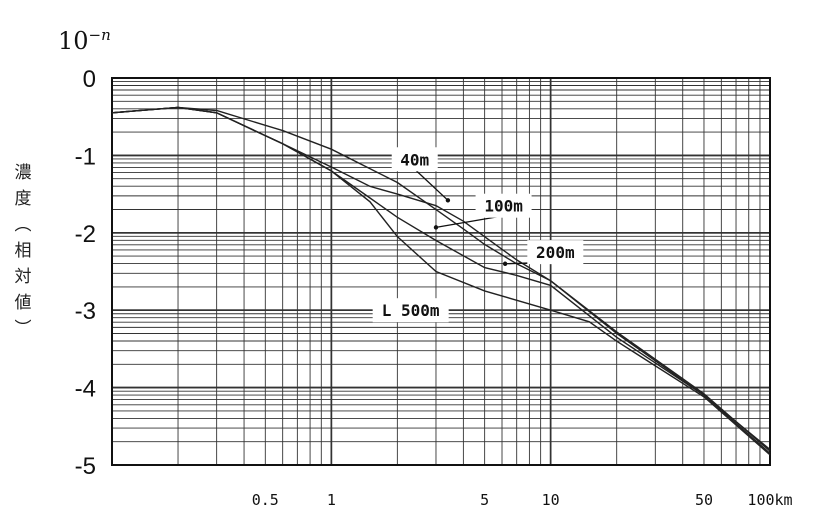  Describe the element at coordinates (704, 500) in the screenshot. I see `x-tick-label: 50` at that location.